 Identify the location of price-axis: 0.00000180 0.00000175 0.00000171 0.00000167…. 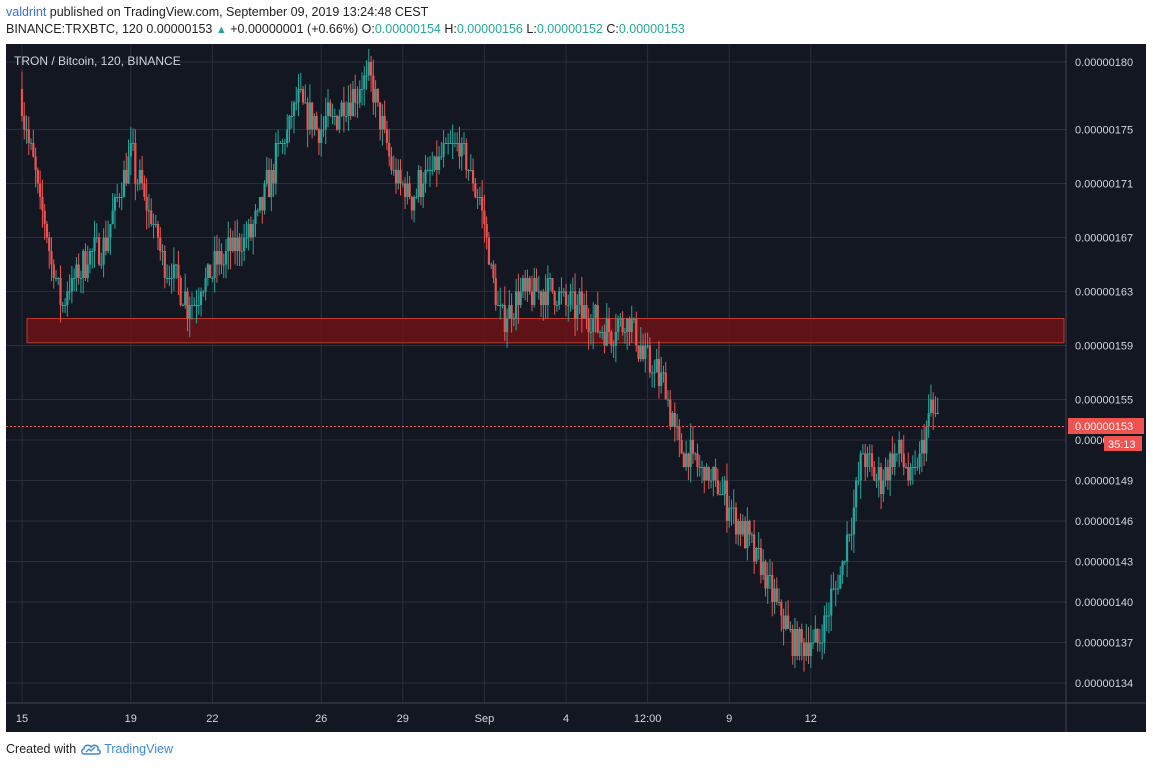
(1104, 373).